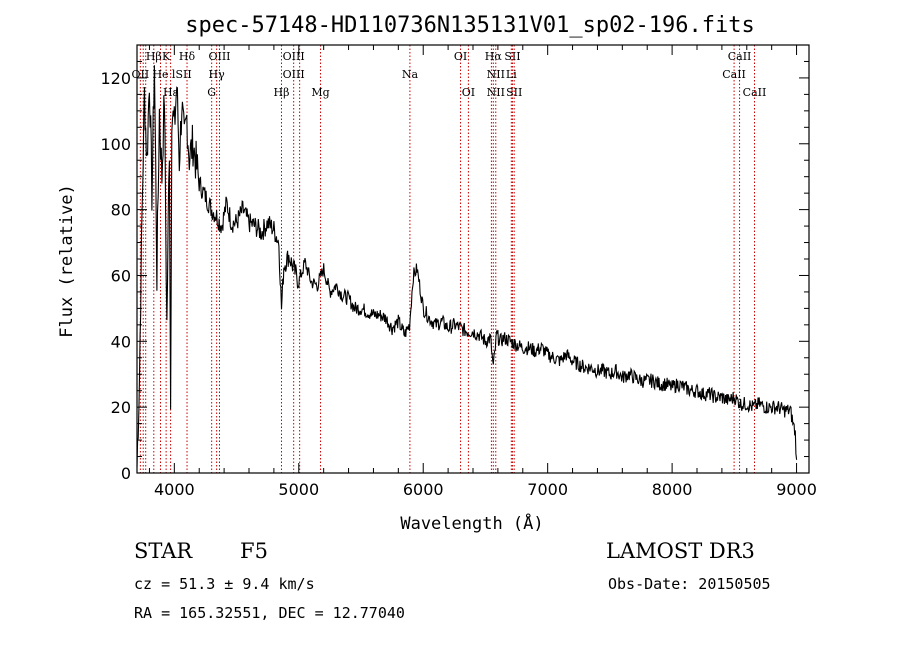  Describe the element at coordinates (689, 584) in the screenshot. I see `observation-date: Obs-Date: 20150505` at that location.